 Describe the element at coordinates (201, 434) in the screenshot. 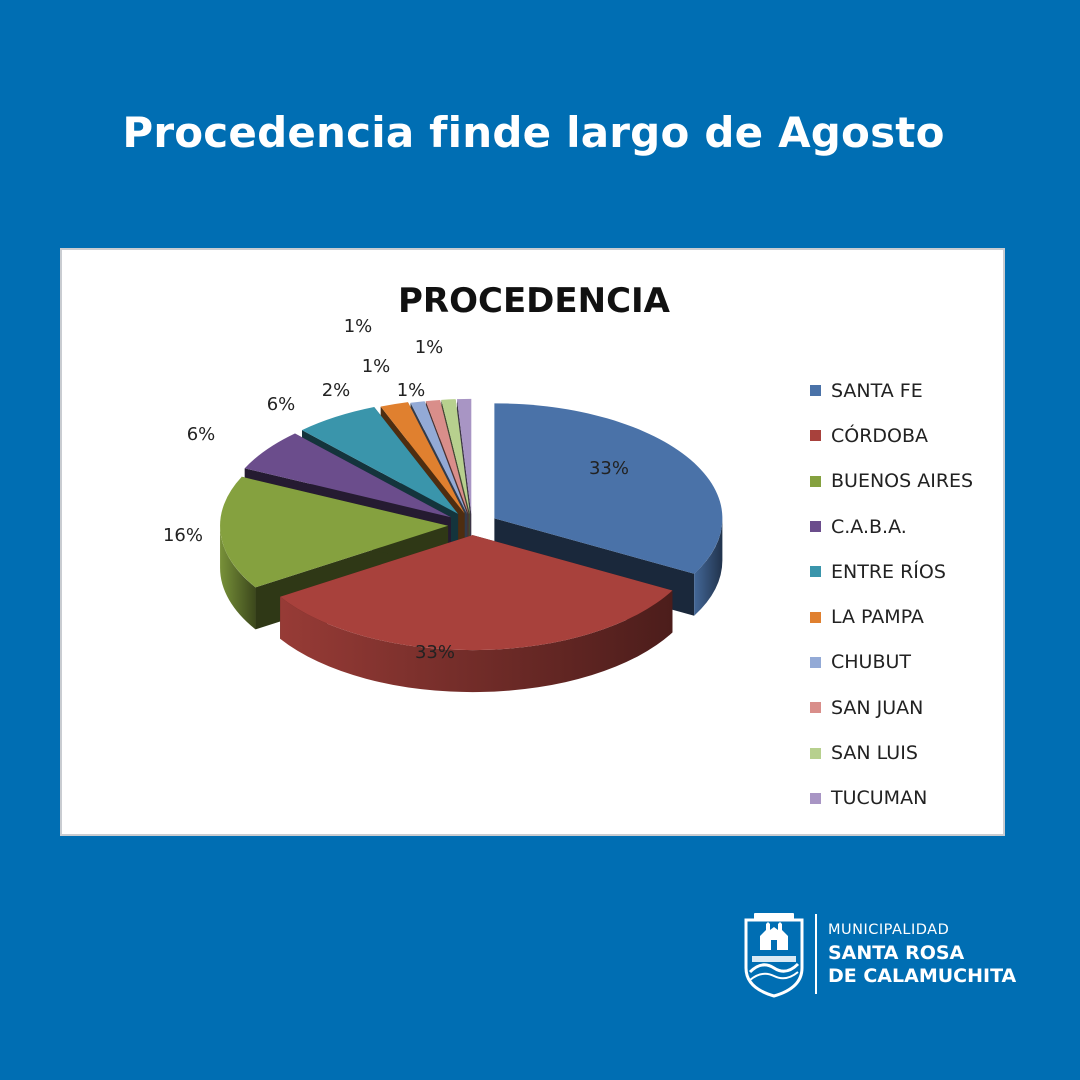

I see `data-label-c-a-b-a-: 6%` at that location.